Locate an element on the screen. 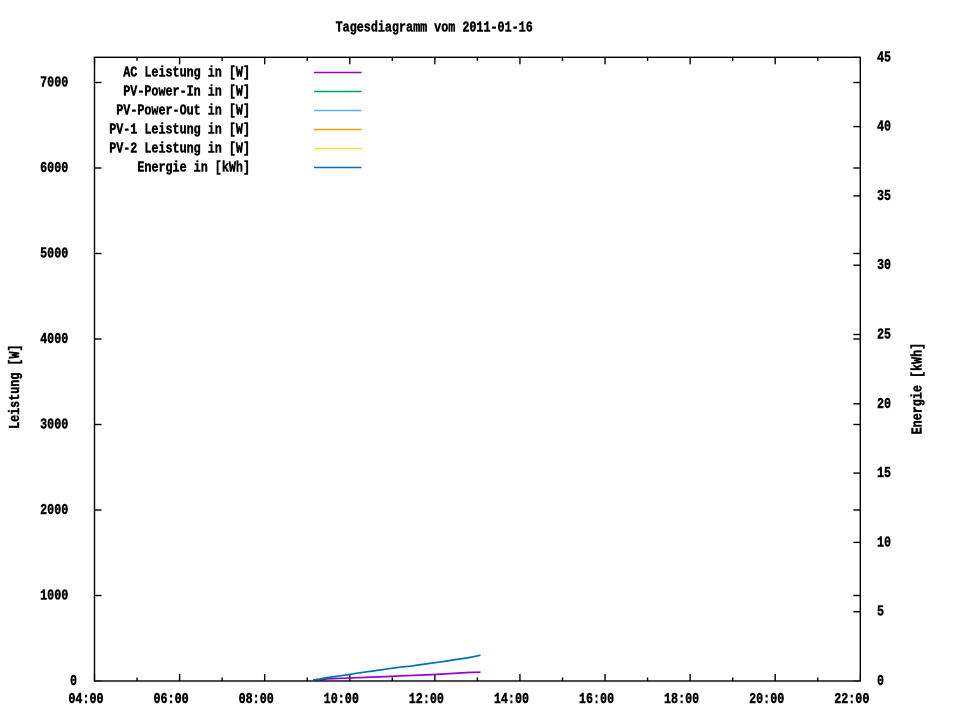 This screenshot has width=960, height=720. svg-text: Tagesdiagramm vom 2011-01-16 is located at coordinates (434, 28).